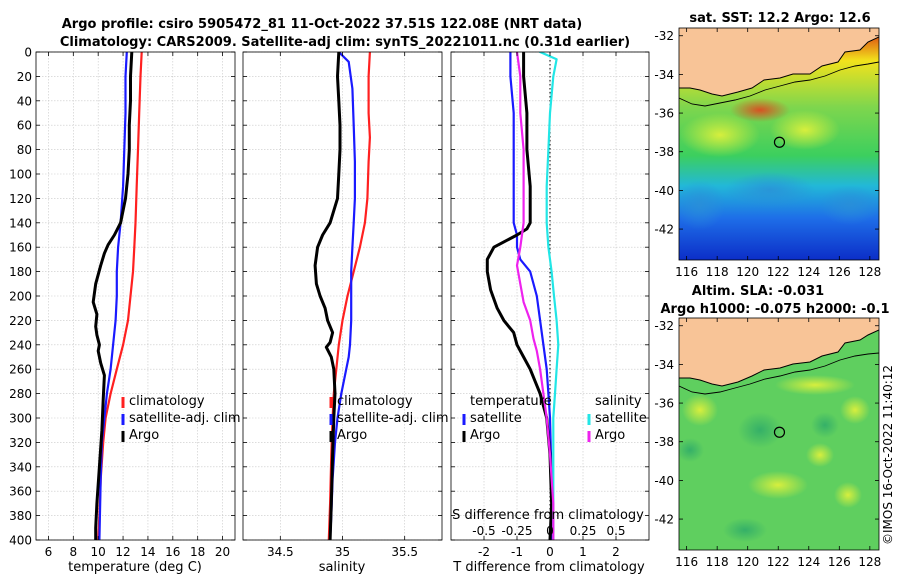 This screenshot has height=580, width=900. What do you see at coordinates (549, 296) in the screenshot?
I see `salinity-satellite-difference-line` at bounding box center [549, 296].